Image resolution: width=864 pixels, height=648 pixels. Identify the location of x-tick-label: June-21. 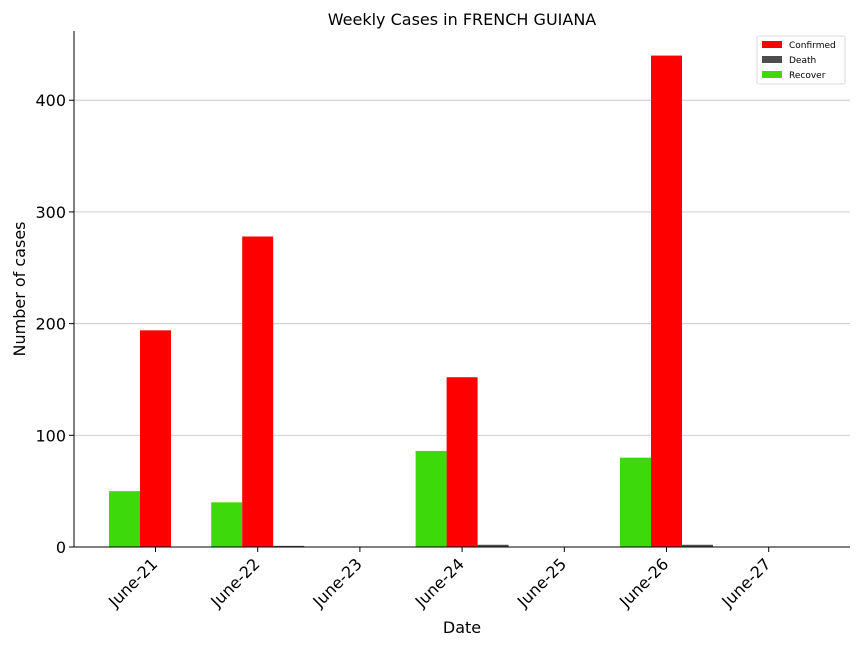
(132, 582).